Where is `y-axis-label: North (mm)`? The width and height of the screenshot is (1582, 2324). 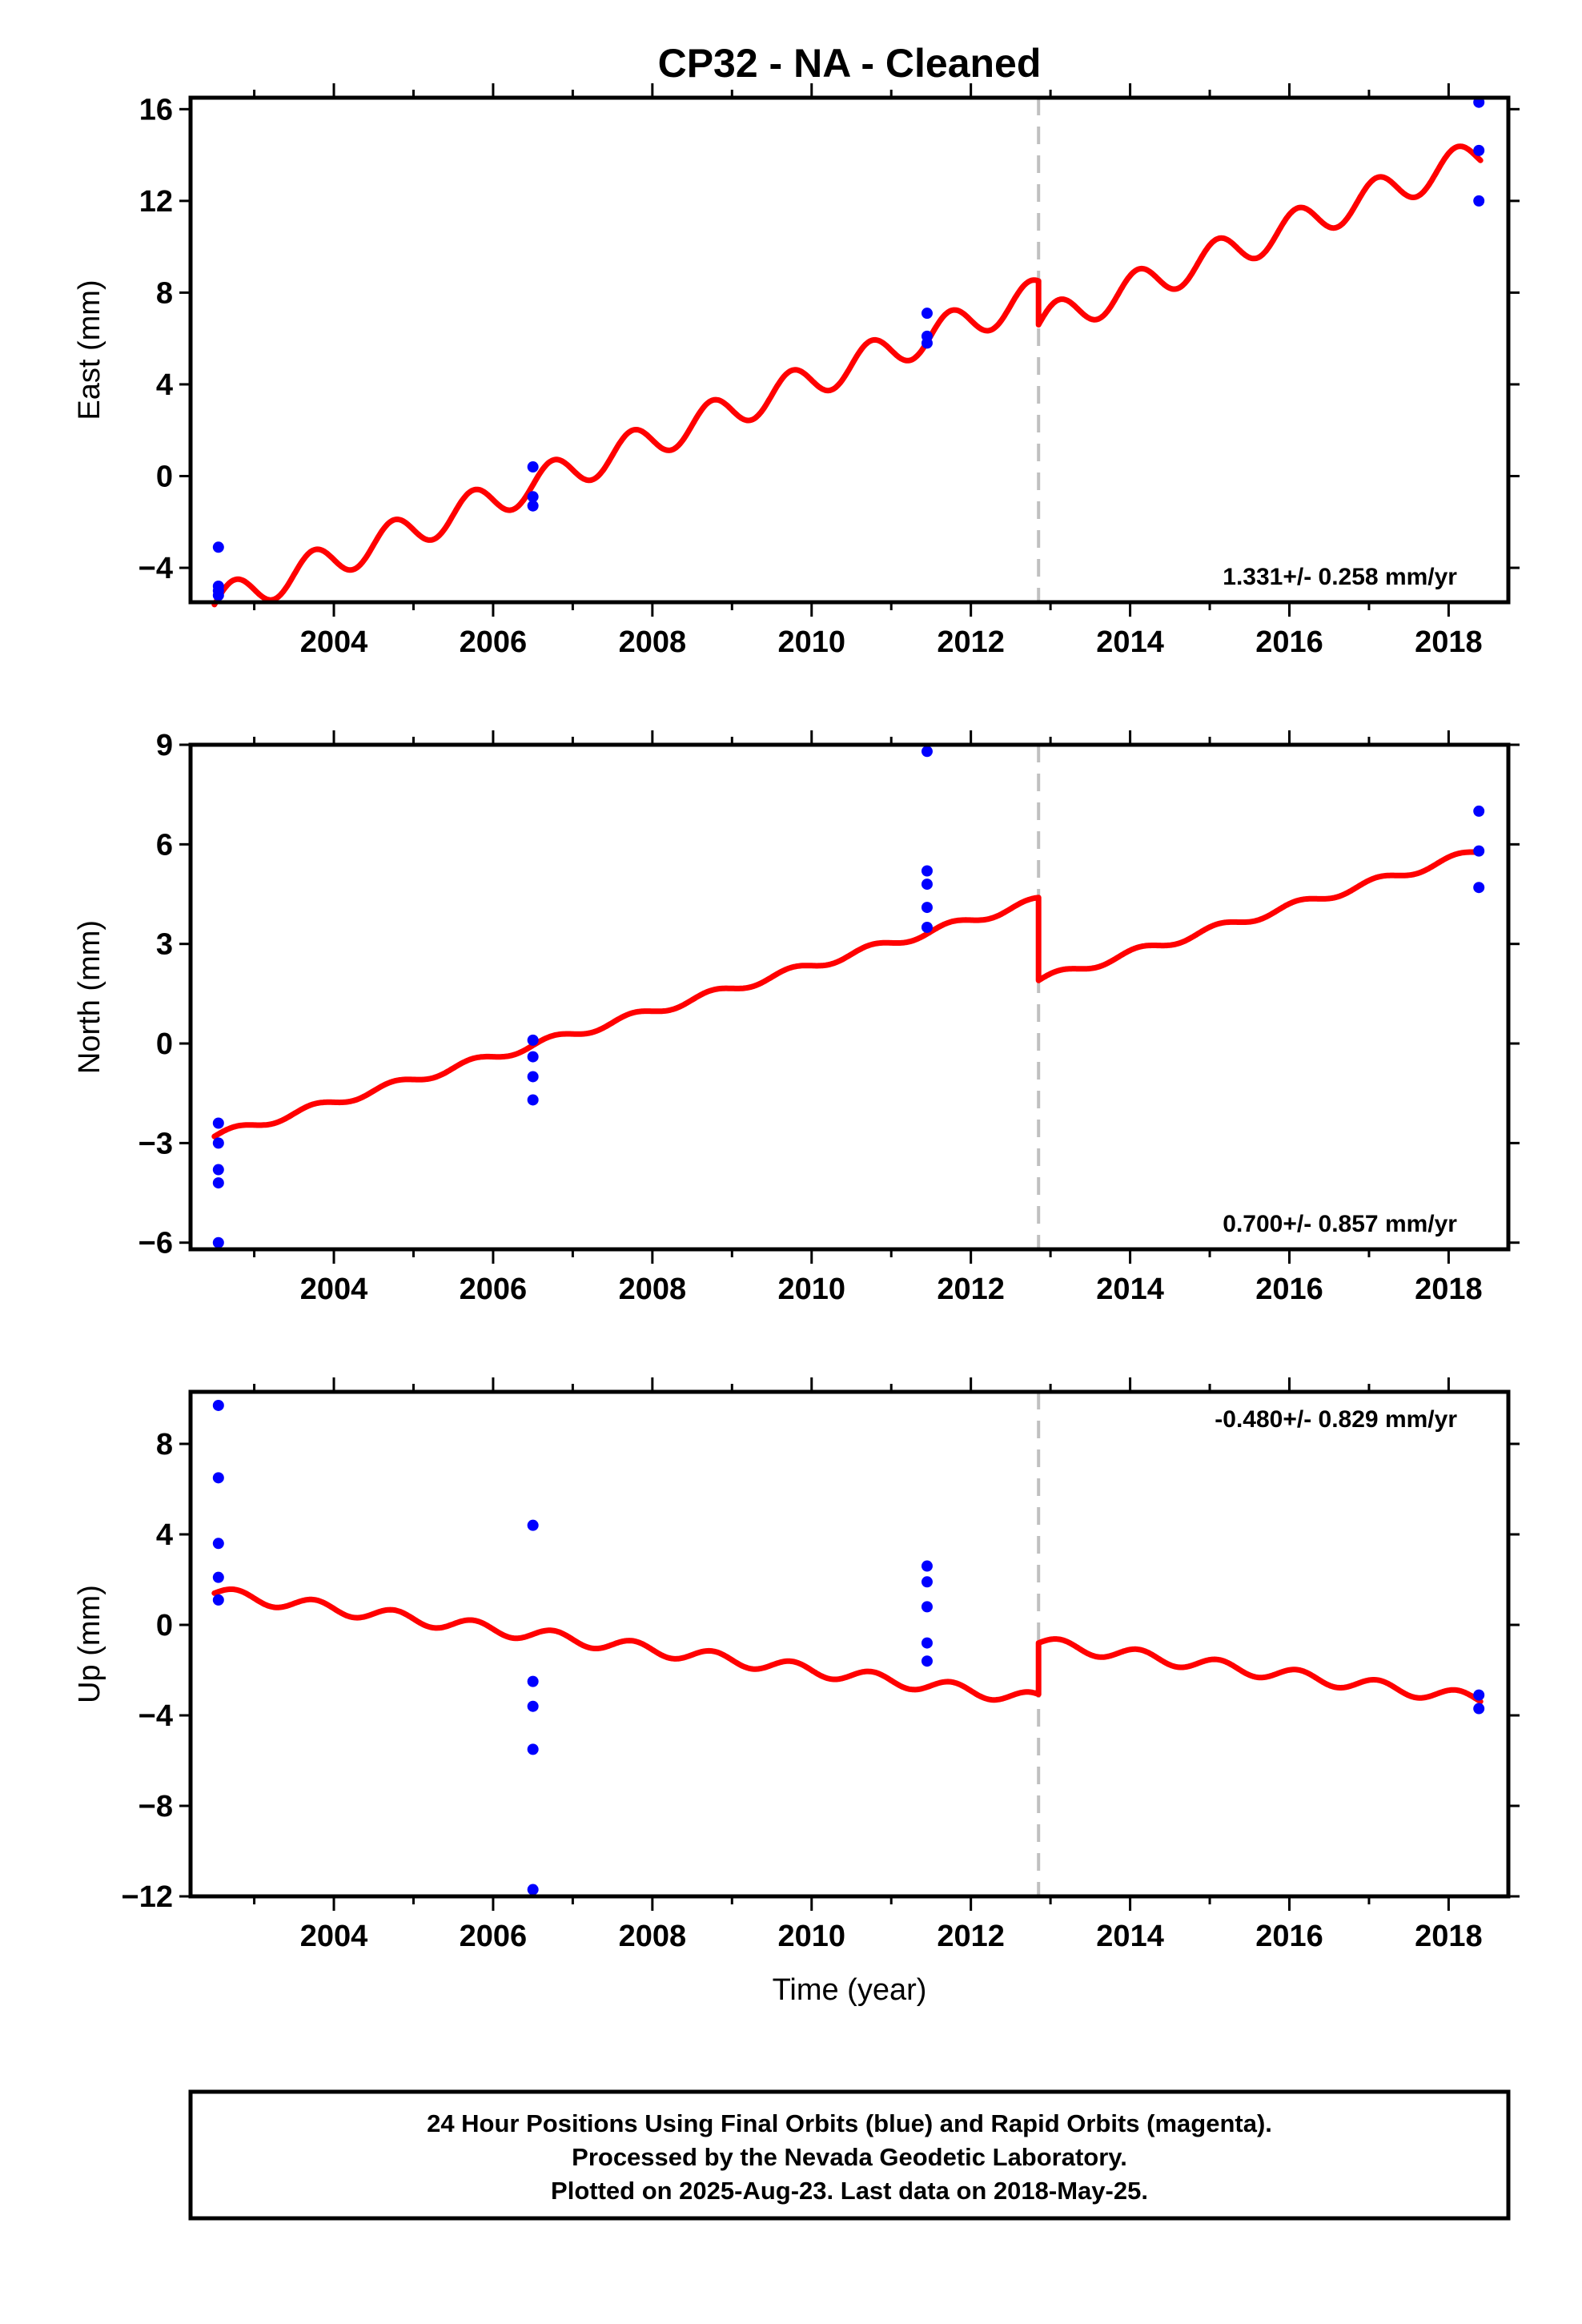
y-axis-label: North (mm) is located at coordinates (89, 997).